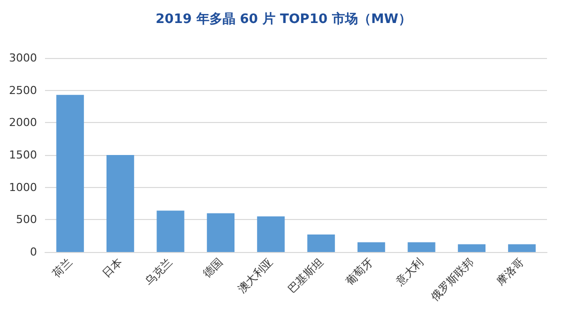 This screenshot has height=326, width=567. I want to click on y-tick-label: 3000, so click(23, 58).